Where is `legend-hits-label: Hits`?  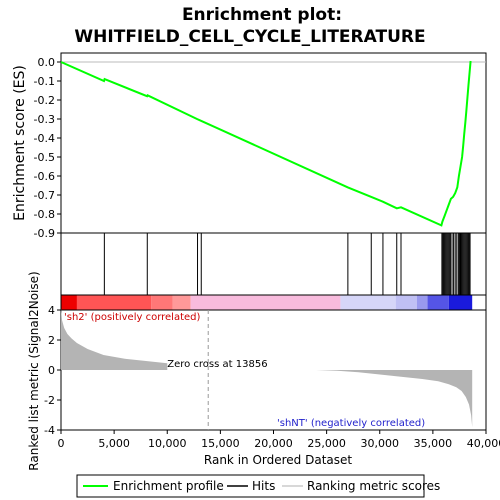
legend-hits-label: Hits is located at coordinates (263, 486).